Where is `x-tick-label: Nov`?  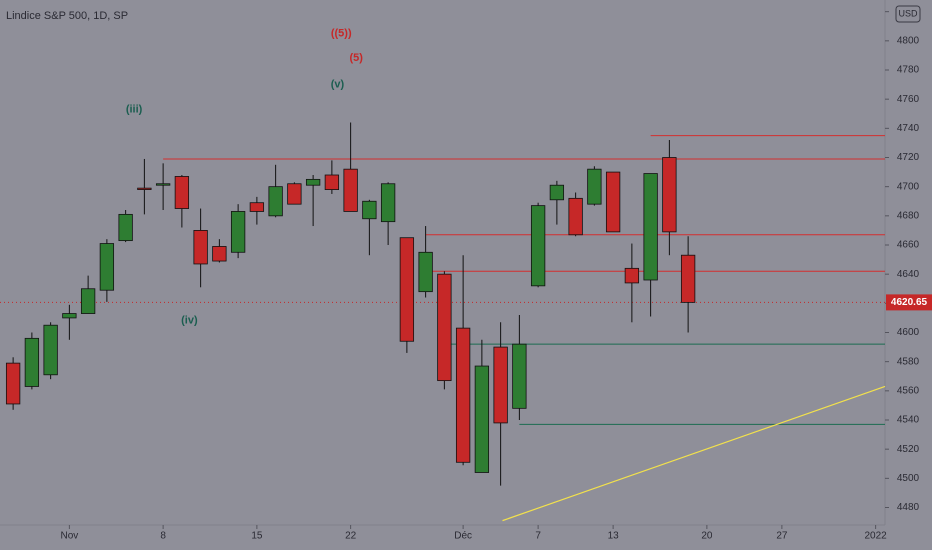
x-tick-label: Nov is located at coordinates (69, 536).